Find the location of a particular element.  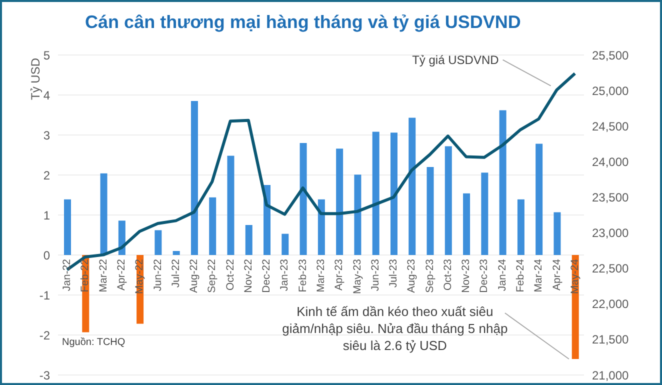

y-tick-label: -3 is located at coordinates (44, 375).